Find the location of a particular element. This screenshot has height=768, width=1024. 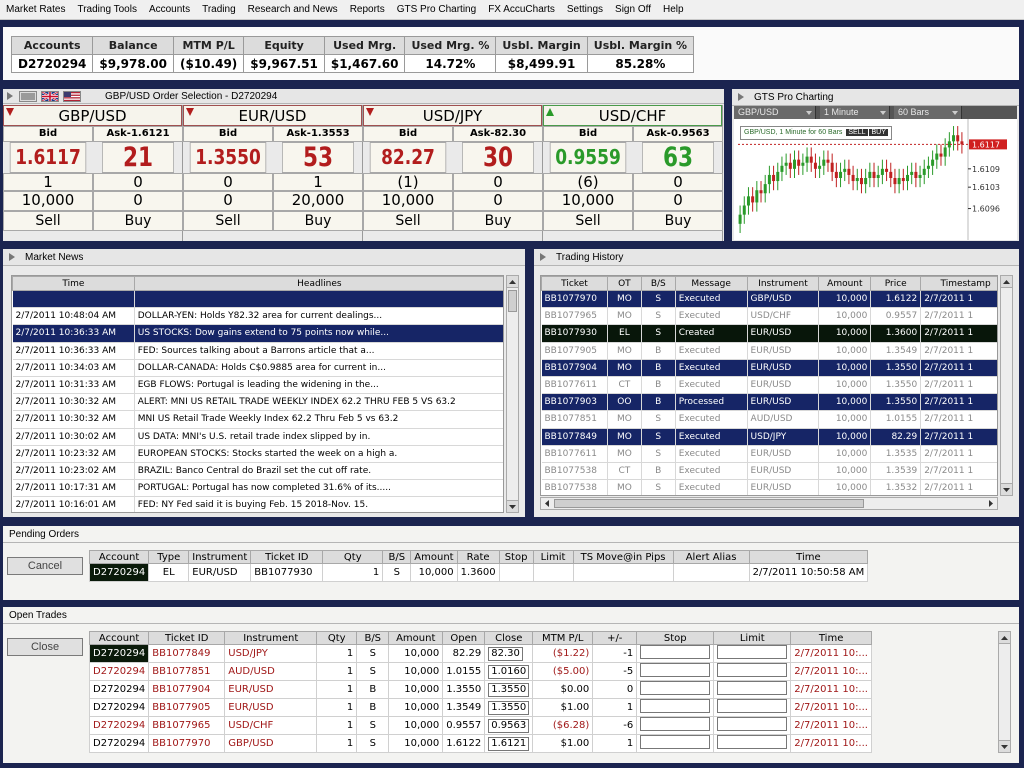

open-trades-column-header: B/S is located at coordinates (373, 638).